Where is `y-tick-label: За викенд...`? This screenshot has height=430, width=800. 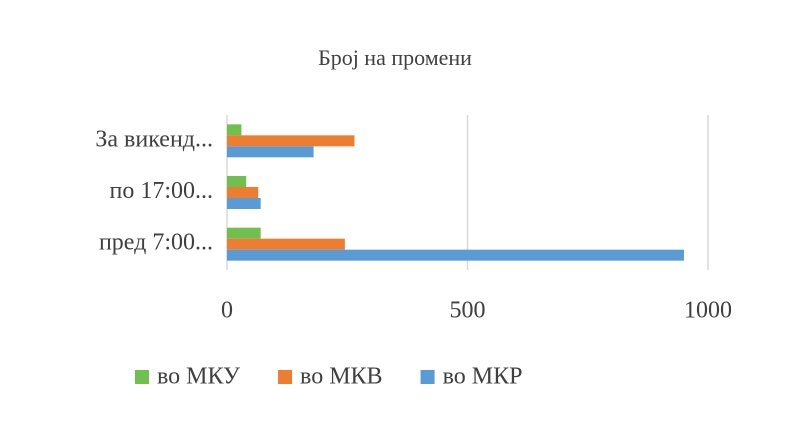
y-tick-label: За викенд... is located at coordinates (154, 139).